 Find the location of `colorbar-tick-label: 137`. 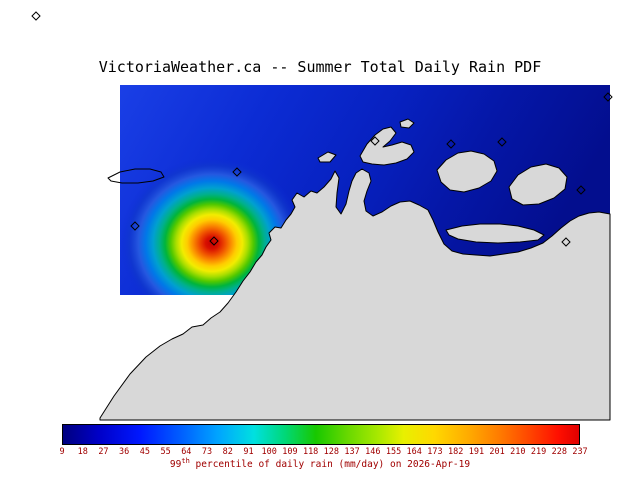

colorbar-tick-label: 137 is located at coordinates (352, 452).